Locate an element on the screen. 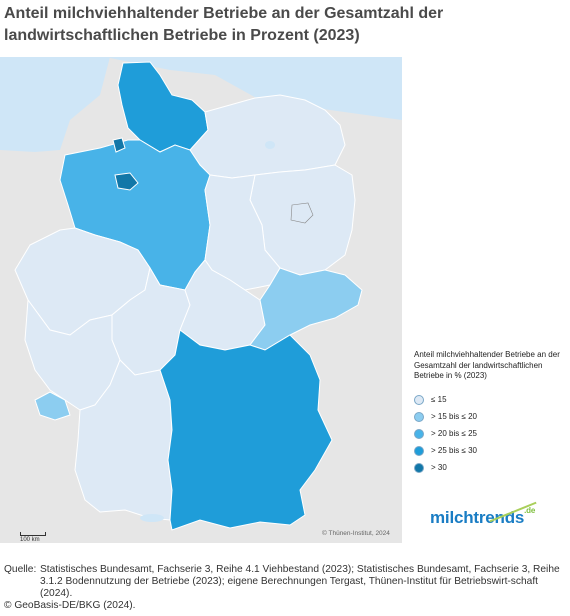 The image size is (570, 616). legend-item: > 15 bis ≤ 20 is located at coordinates (489, 417).